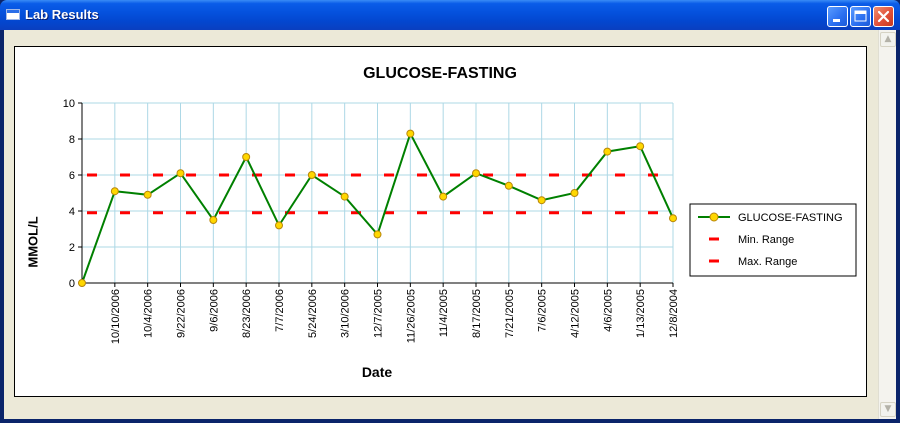 The width and height of the screenshot is (900, 423). Describe the element at coordinates (766, 240) in the screenshot. I see `legend-label: Min. Range` at that location.